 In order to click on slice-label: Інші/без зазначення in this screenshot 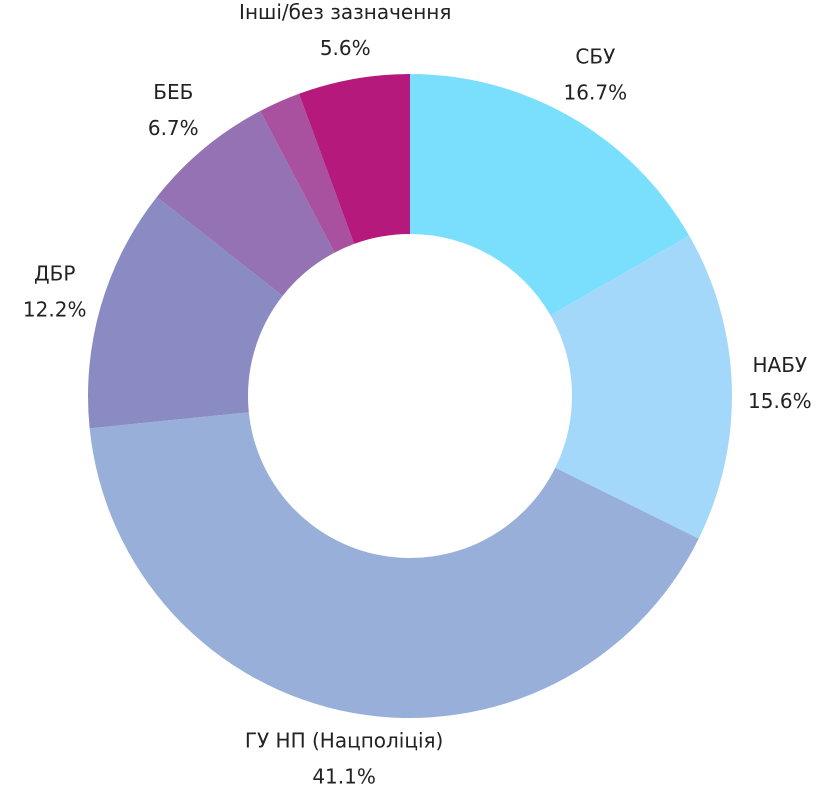, I will do `click(345, 12)`.